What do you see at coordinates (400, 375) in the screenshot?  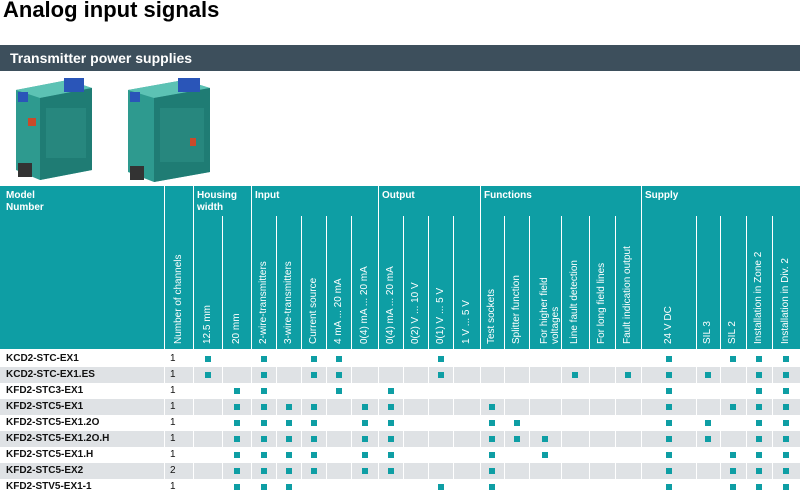 I see `table-row: KCD2-STC-EX1.ES 1` at bounding box center [400, 375].